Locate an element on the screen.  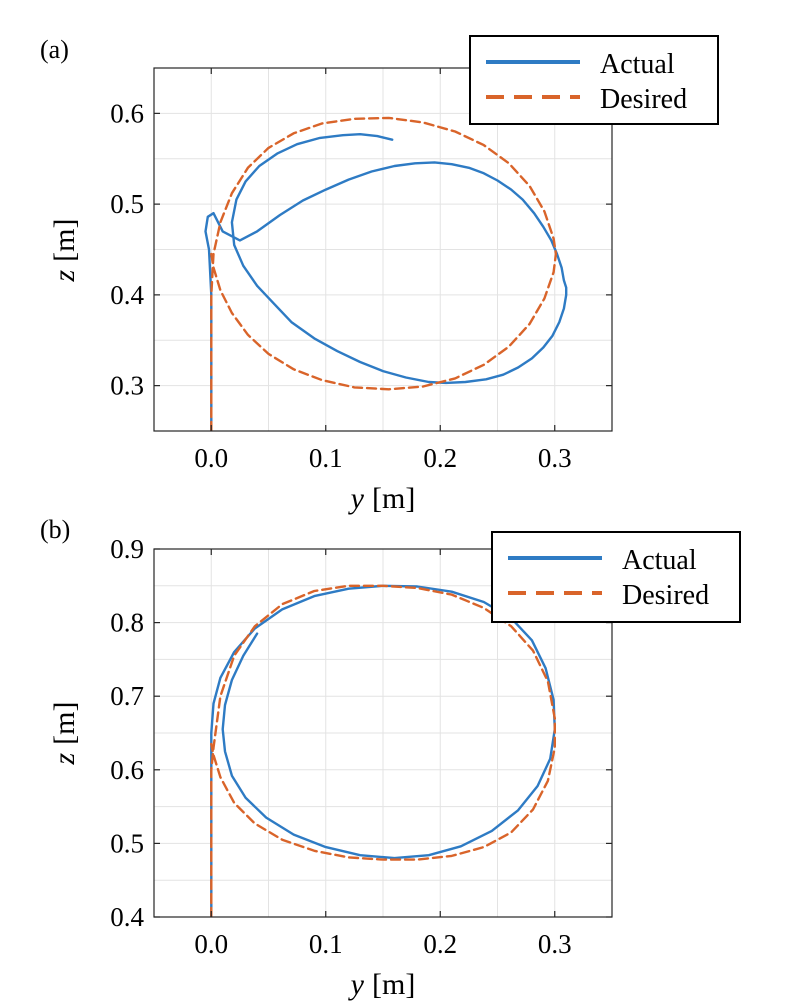
panel-tag: (b) is located at coordinates (55, 529).